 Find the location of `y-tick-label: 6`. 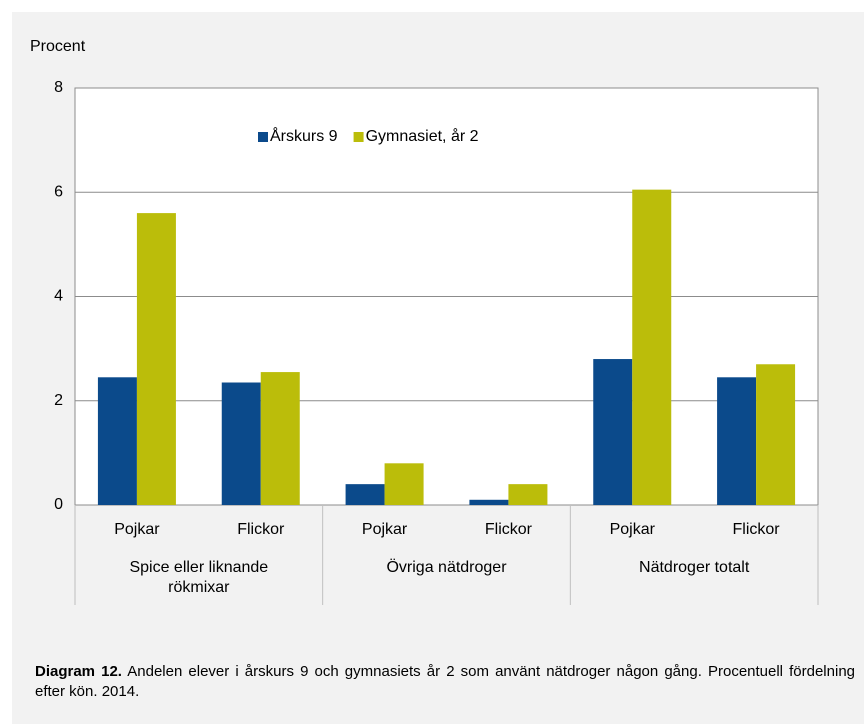

y-tick-label: 6 is located at coordinates (58, 191).